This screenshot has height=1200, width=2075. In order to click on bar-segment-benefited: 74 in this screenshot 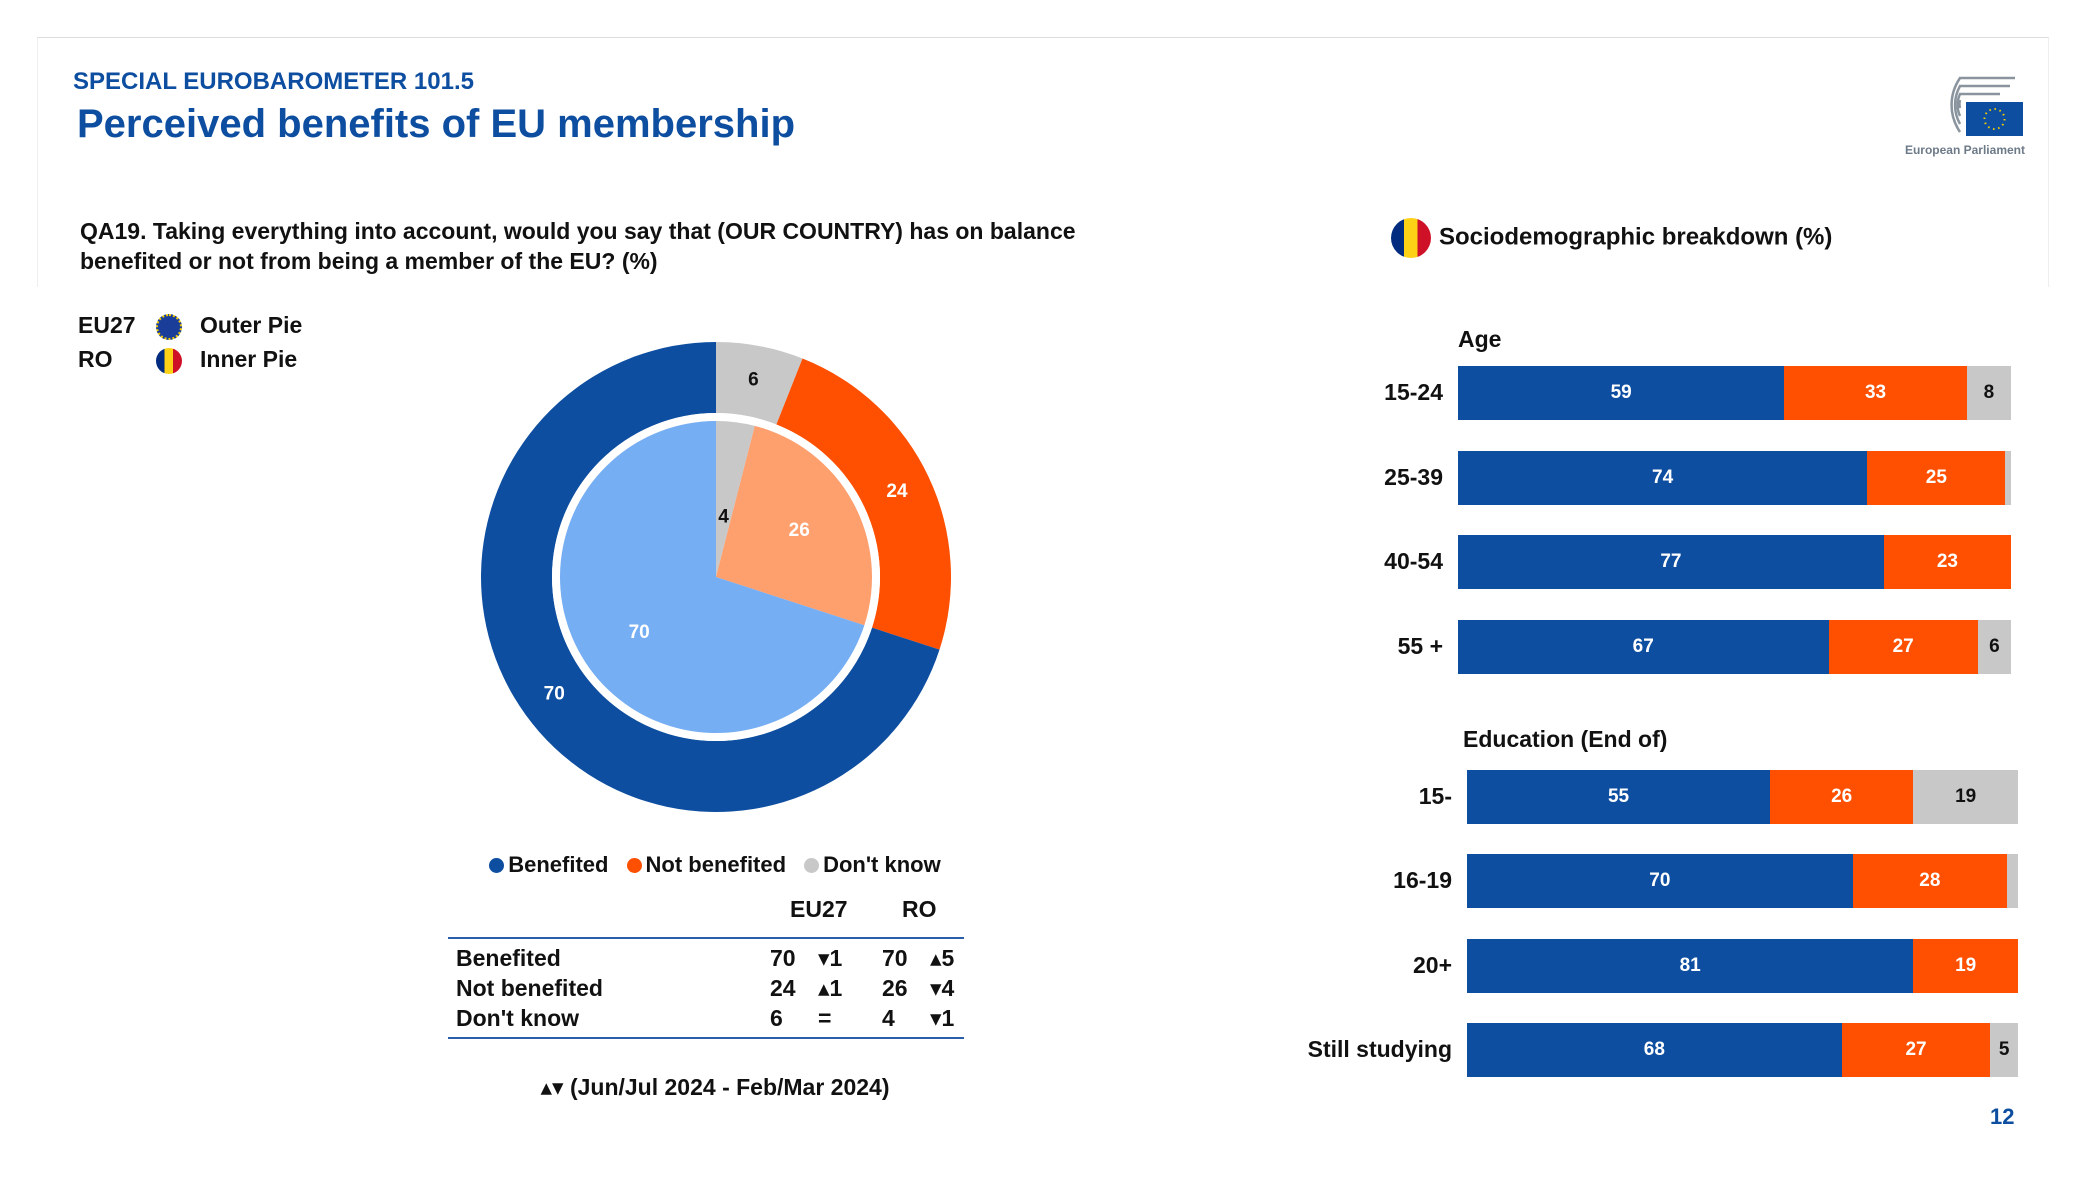, I will do `click(1663, 478)`.